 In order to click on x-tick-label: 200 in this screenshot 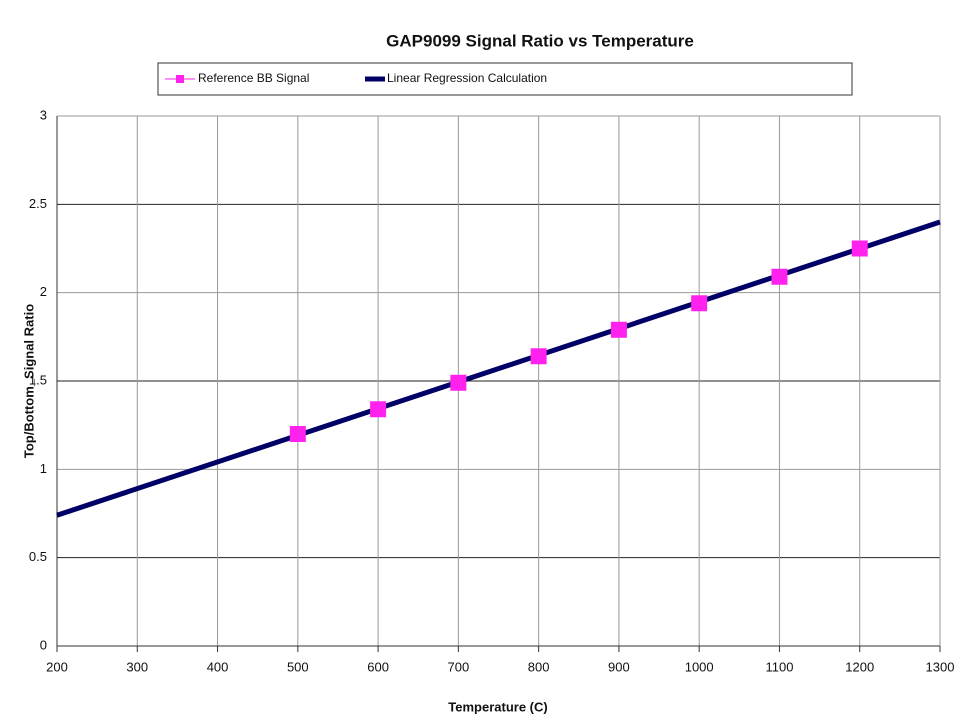, I will do `click(57, 666)`.